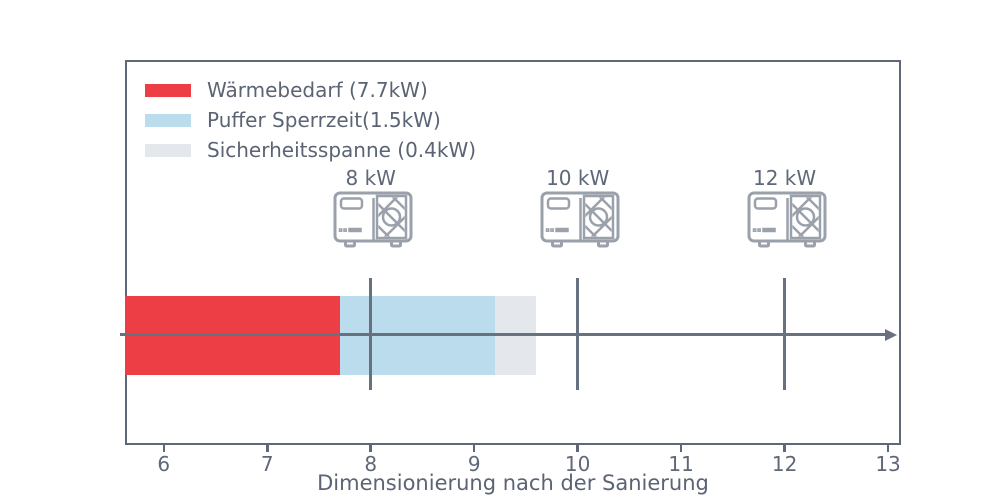 The image size is (1000, 500). Describe the element at coordinates (371, 464) in the screenshot. I see `x-tick-label-8: 8` at that location.